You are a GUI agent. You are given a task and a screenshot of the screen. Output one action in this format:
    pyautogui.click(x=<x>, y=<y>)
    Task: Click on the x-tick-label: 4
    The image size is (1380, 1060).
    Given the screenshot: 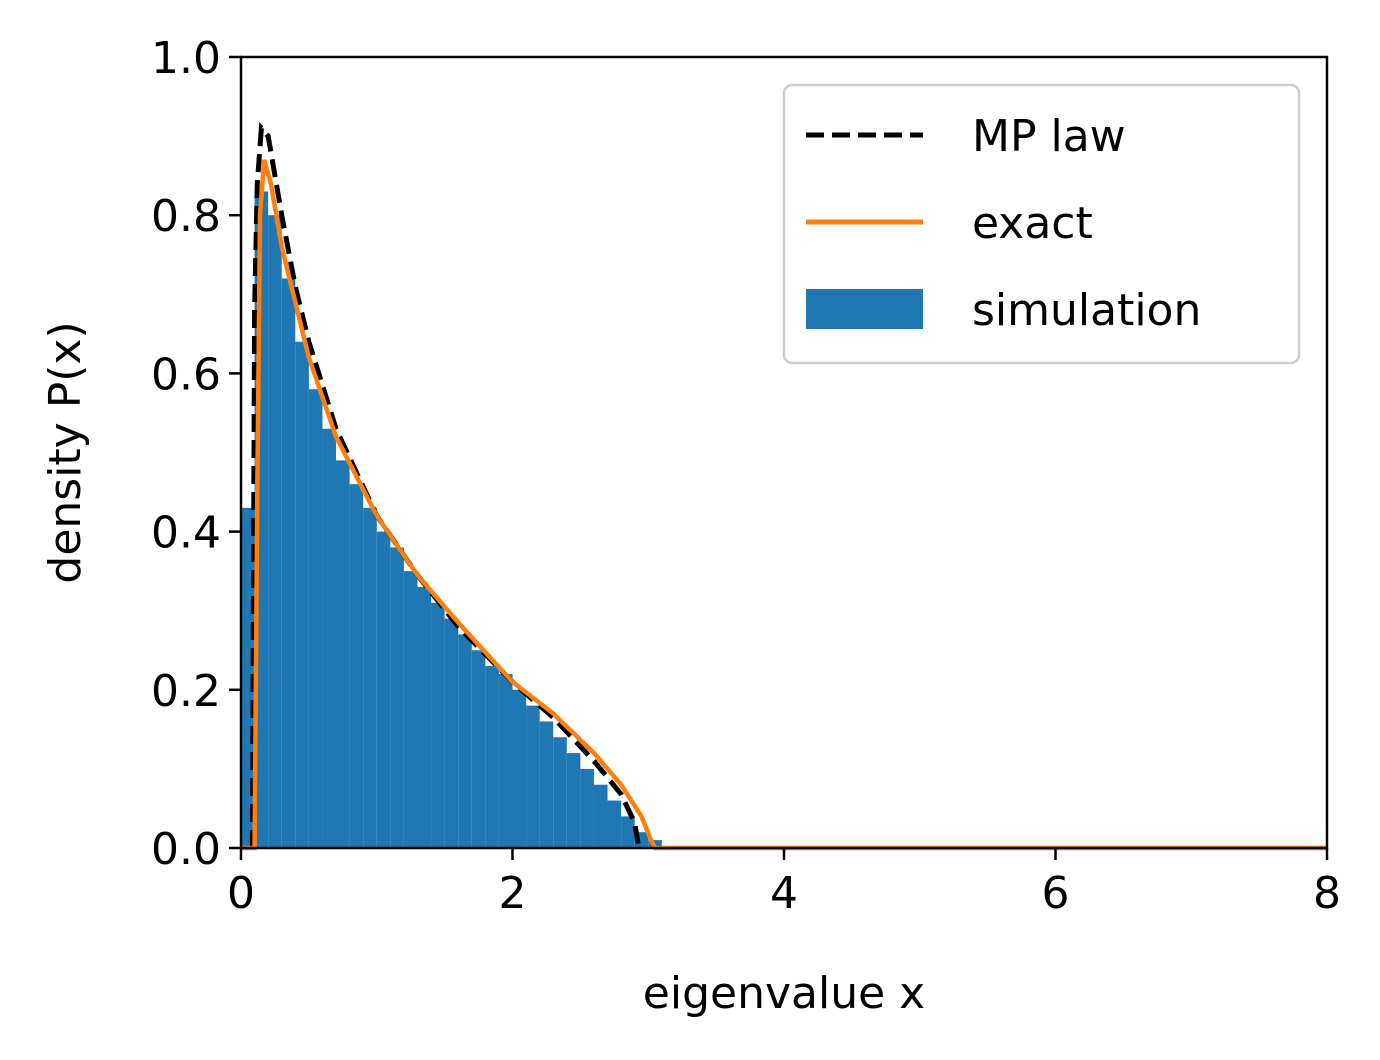 What is the action you would take?
    pyautogui.click(x=784, y=893)
    